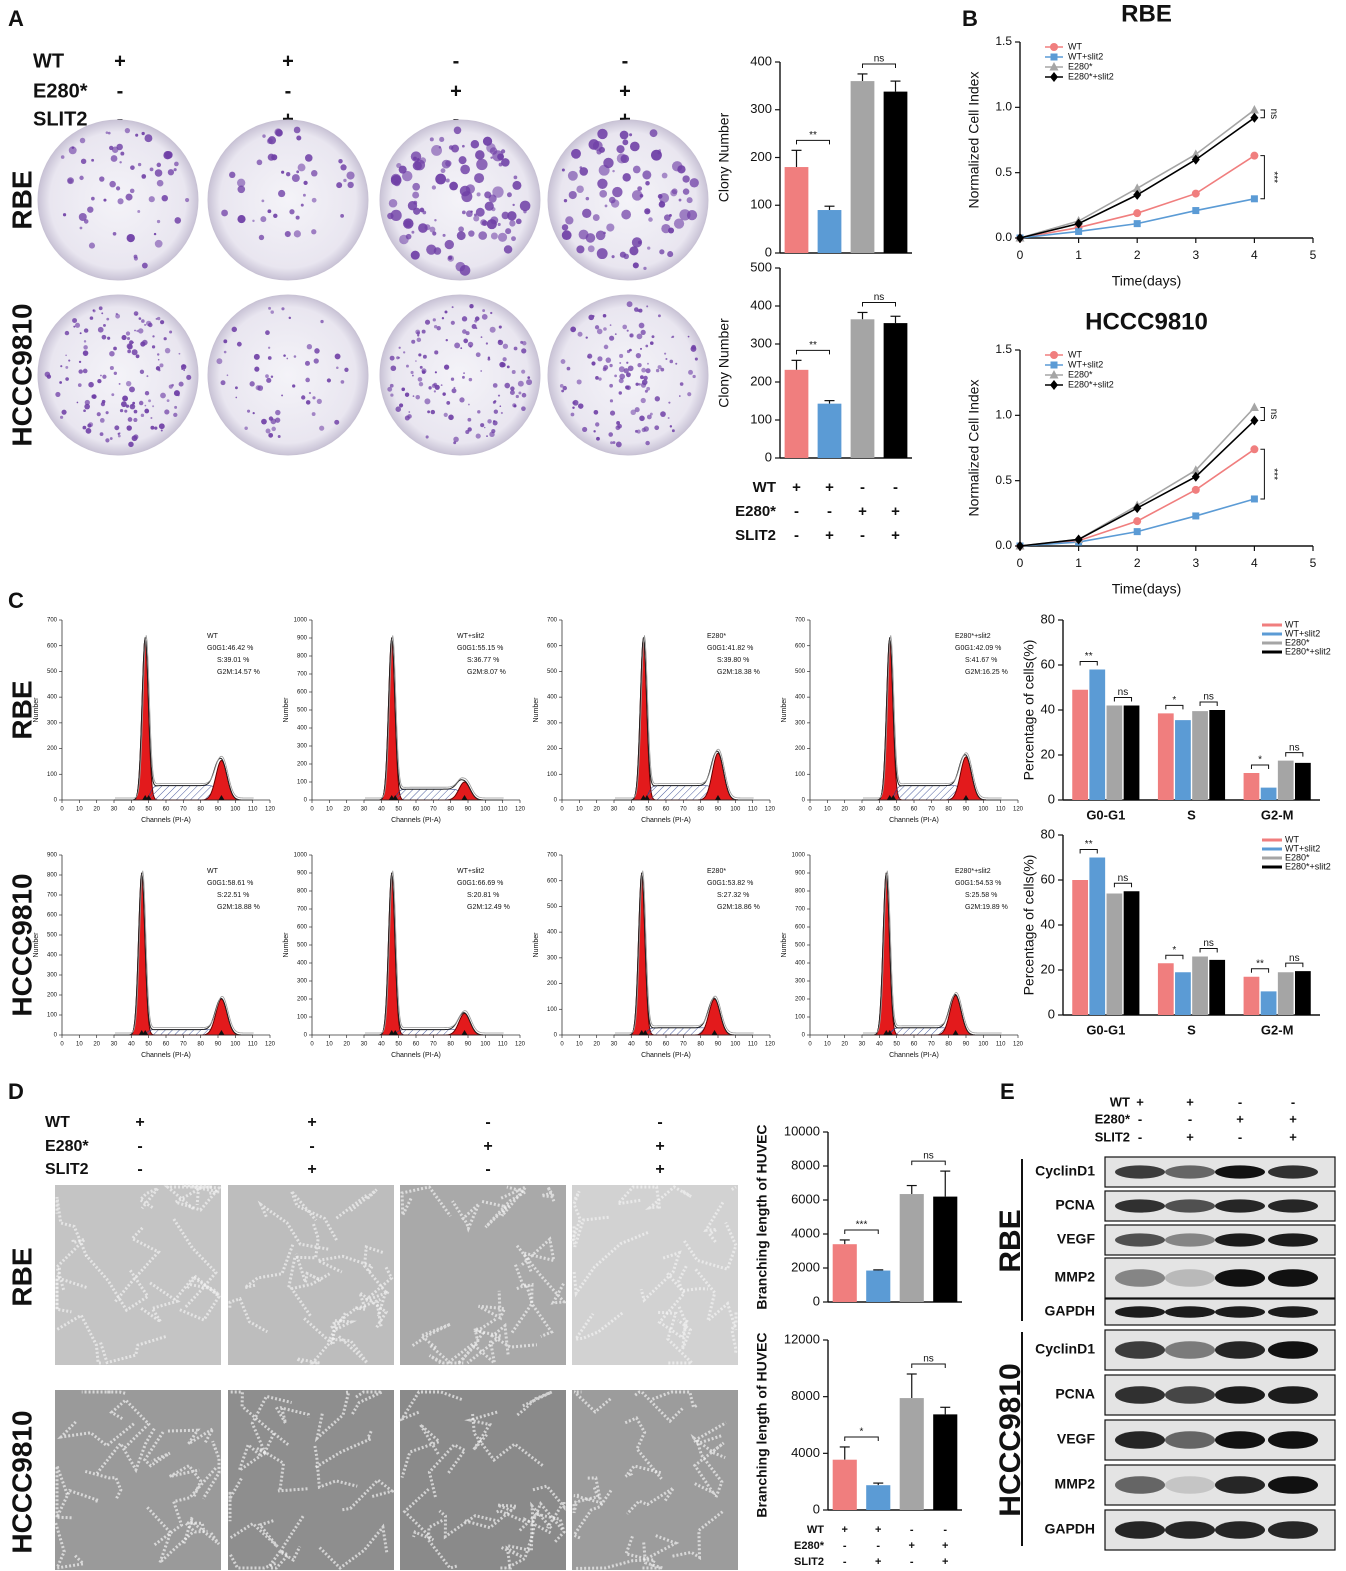 The width and height of the screenshot is (1346, 1571). Describe the element at coordinates (52, 956) in the screenshot. I see `y-tick-label: 400` at that location.